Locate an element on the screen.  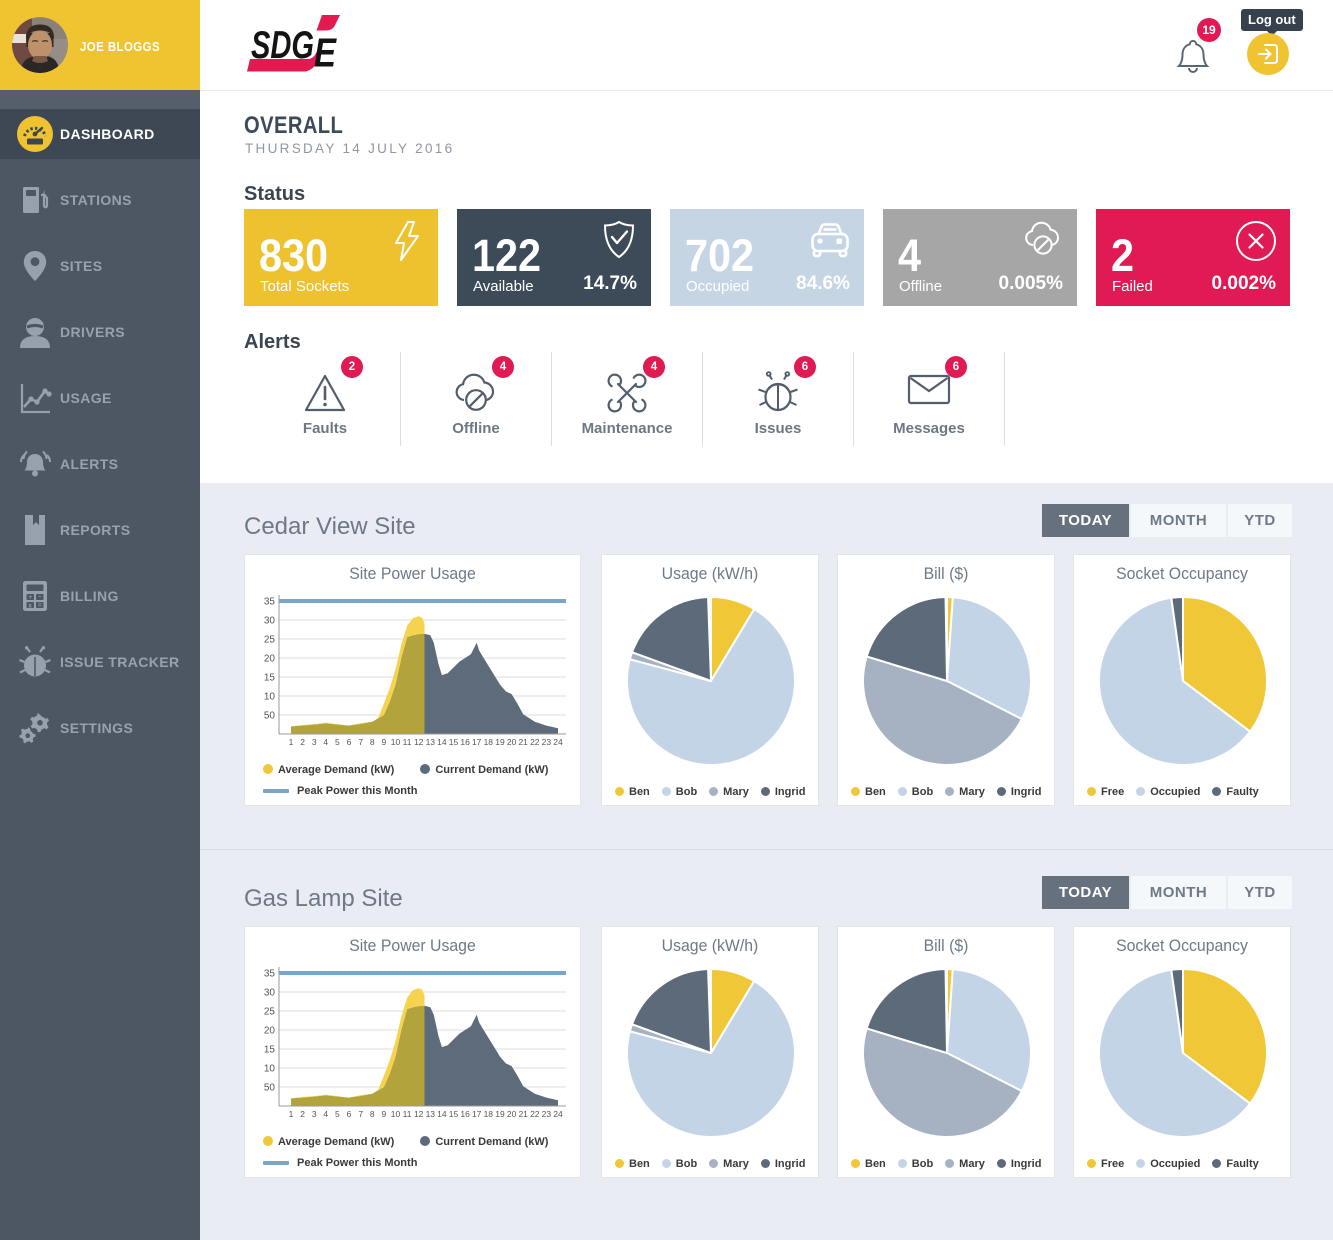
svg-text: E is located at coordinates (325, 53).